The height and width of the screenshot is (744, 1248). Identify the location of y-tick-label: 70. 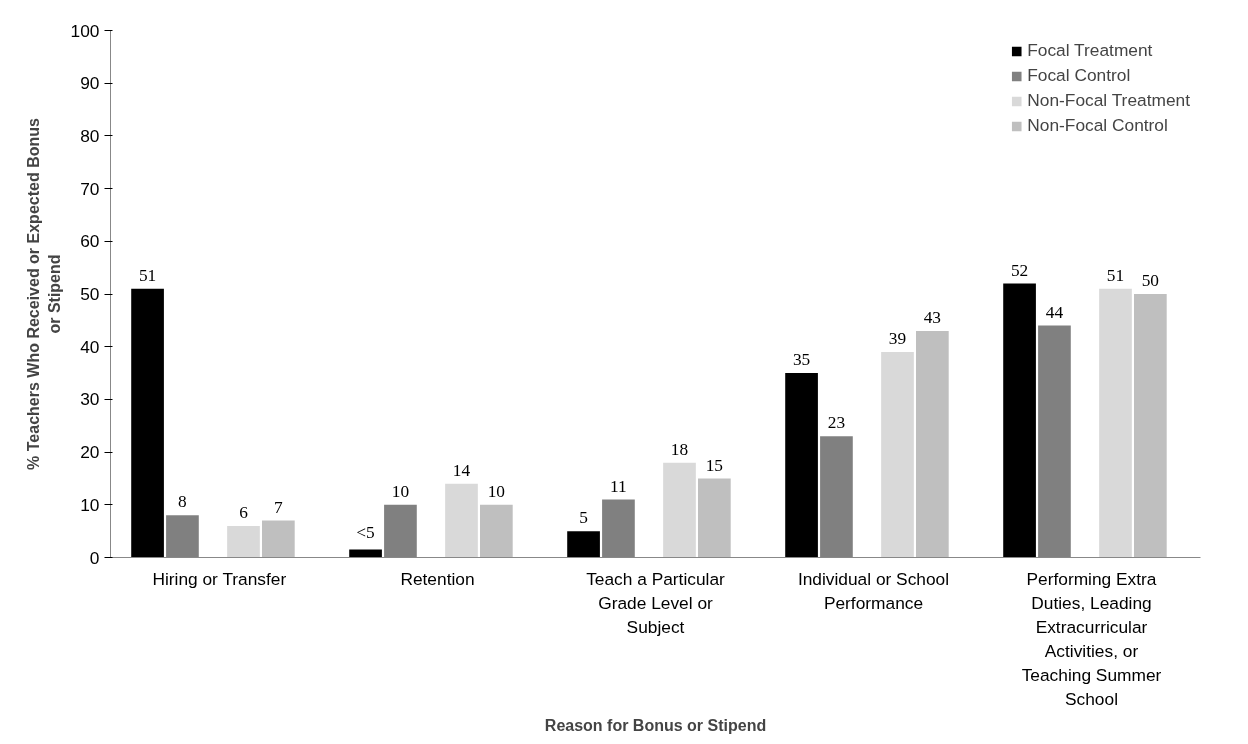
(90, 188).